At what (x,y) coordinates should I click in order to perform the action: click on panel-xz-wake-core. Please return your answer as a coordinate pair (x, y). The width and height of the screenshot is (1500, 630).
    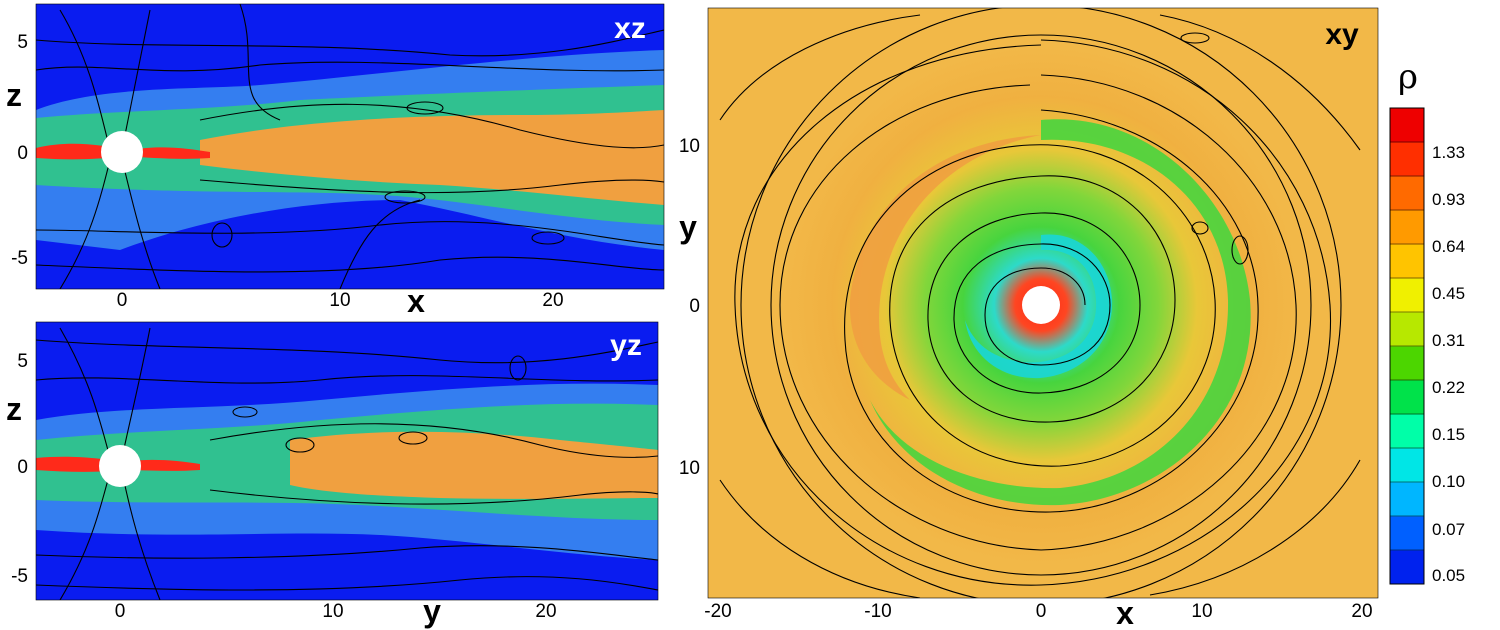
    Looking at the image, I should click on (432, 157).